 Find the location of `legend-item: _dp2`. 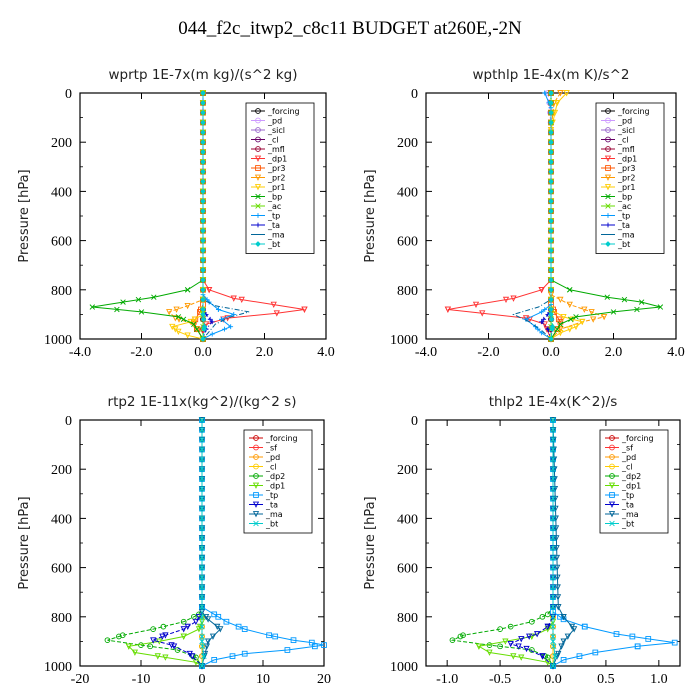

legend-item: _dp2 is located at coordinates (631, 476).